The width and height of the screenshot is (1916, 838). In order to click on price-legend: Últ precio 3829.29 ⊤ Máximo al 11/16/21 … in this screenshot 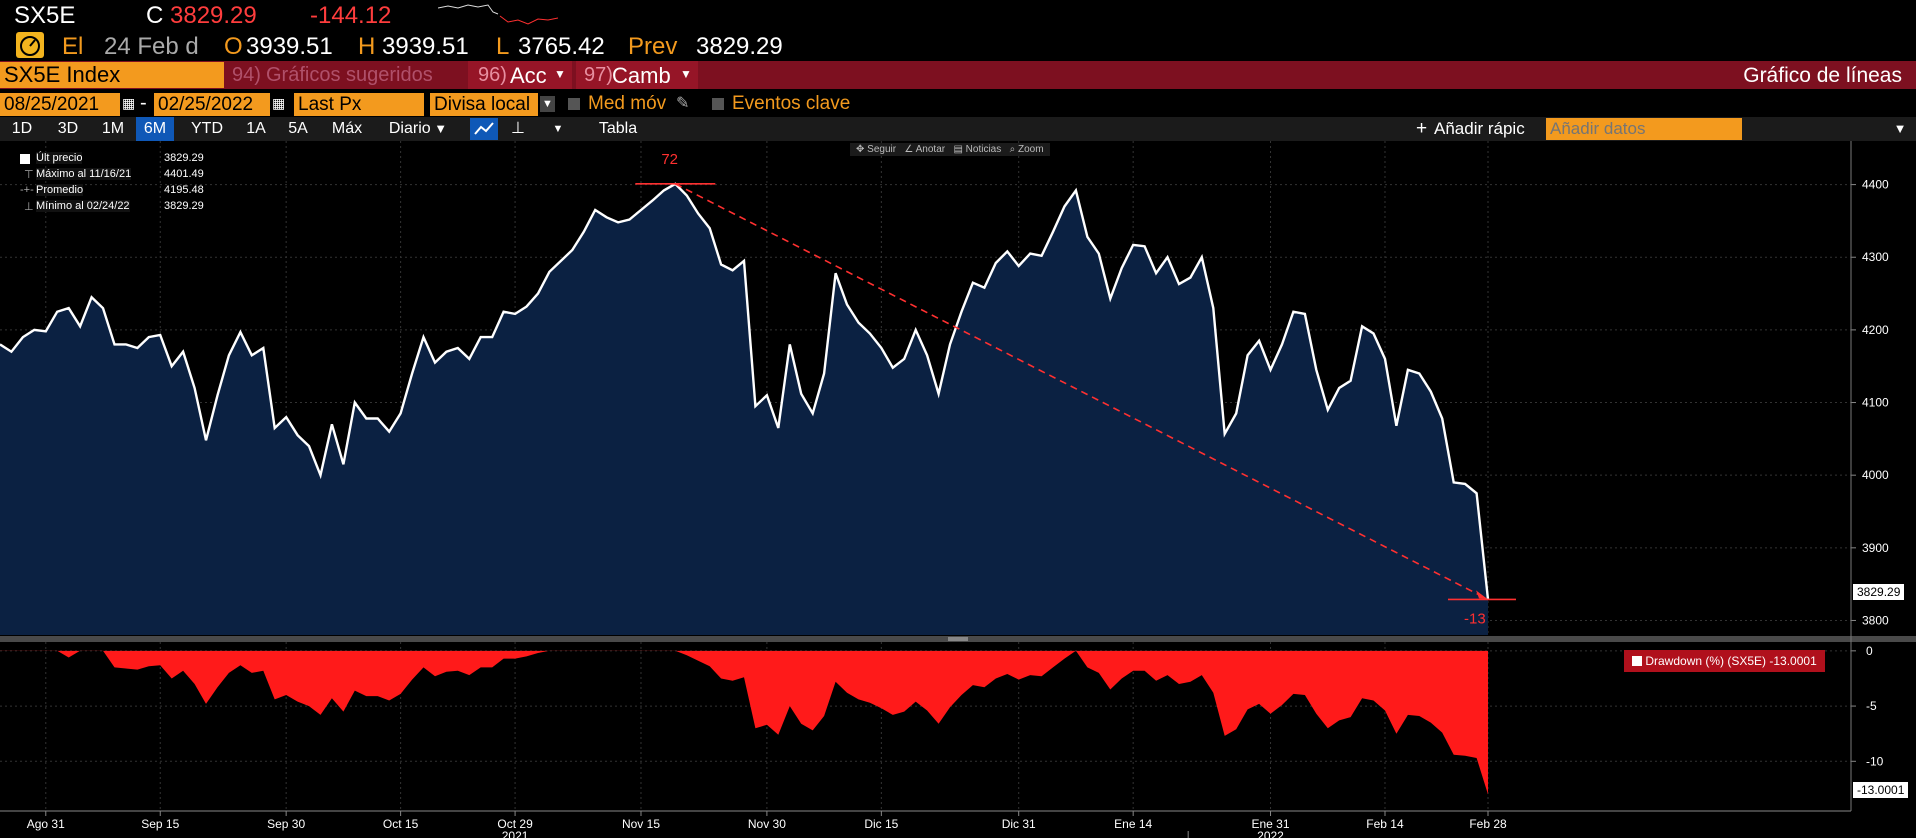, I will do `click(113, 184)`.